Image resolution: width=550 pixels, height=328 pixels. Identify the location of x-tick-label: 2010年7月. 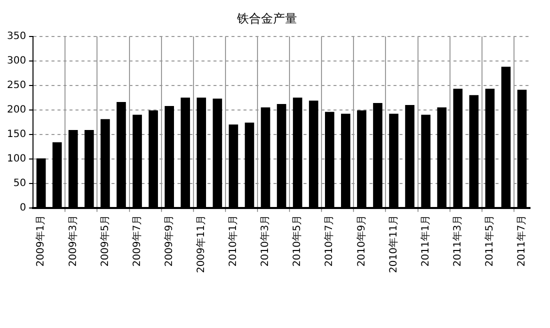
(329, 240).